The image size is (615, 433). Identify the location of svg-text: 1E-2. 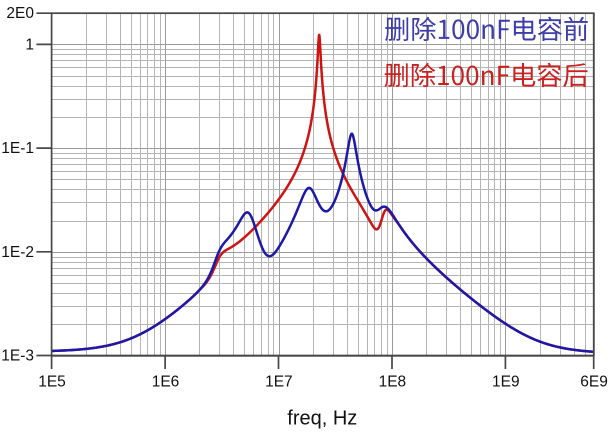
(17, 252).